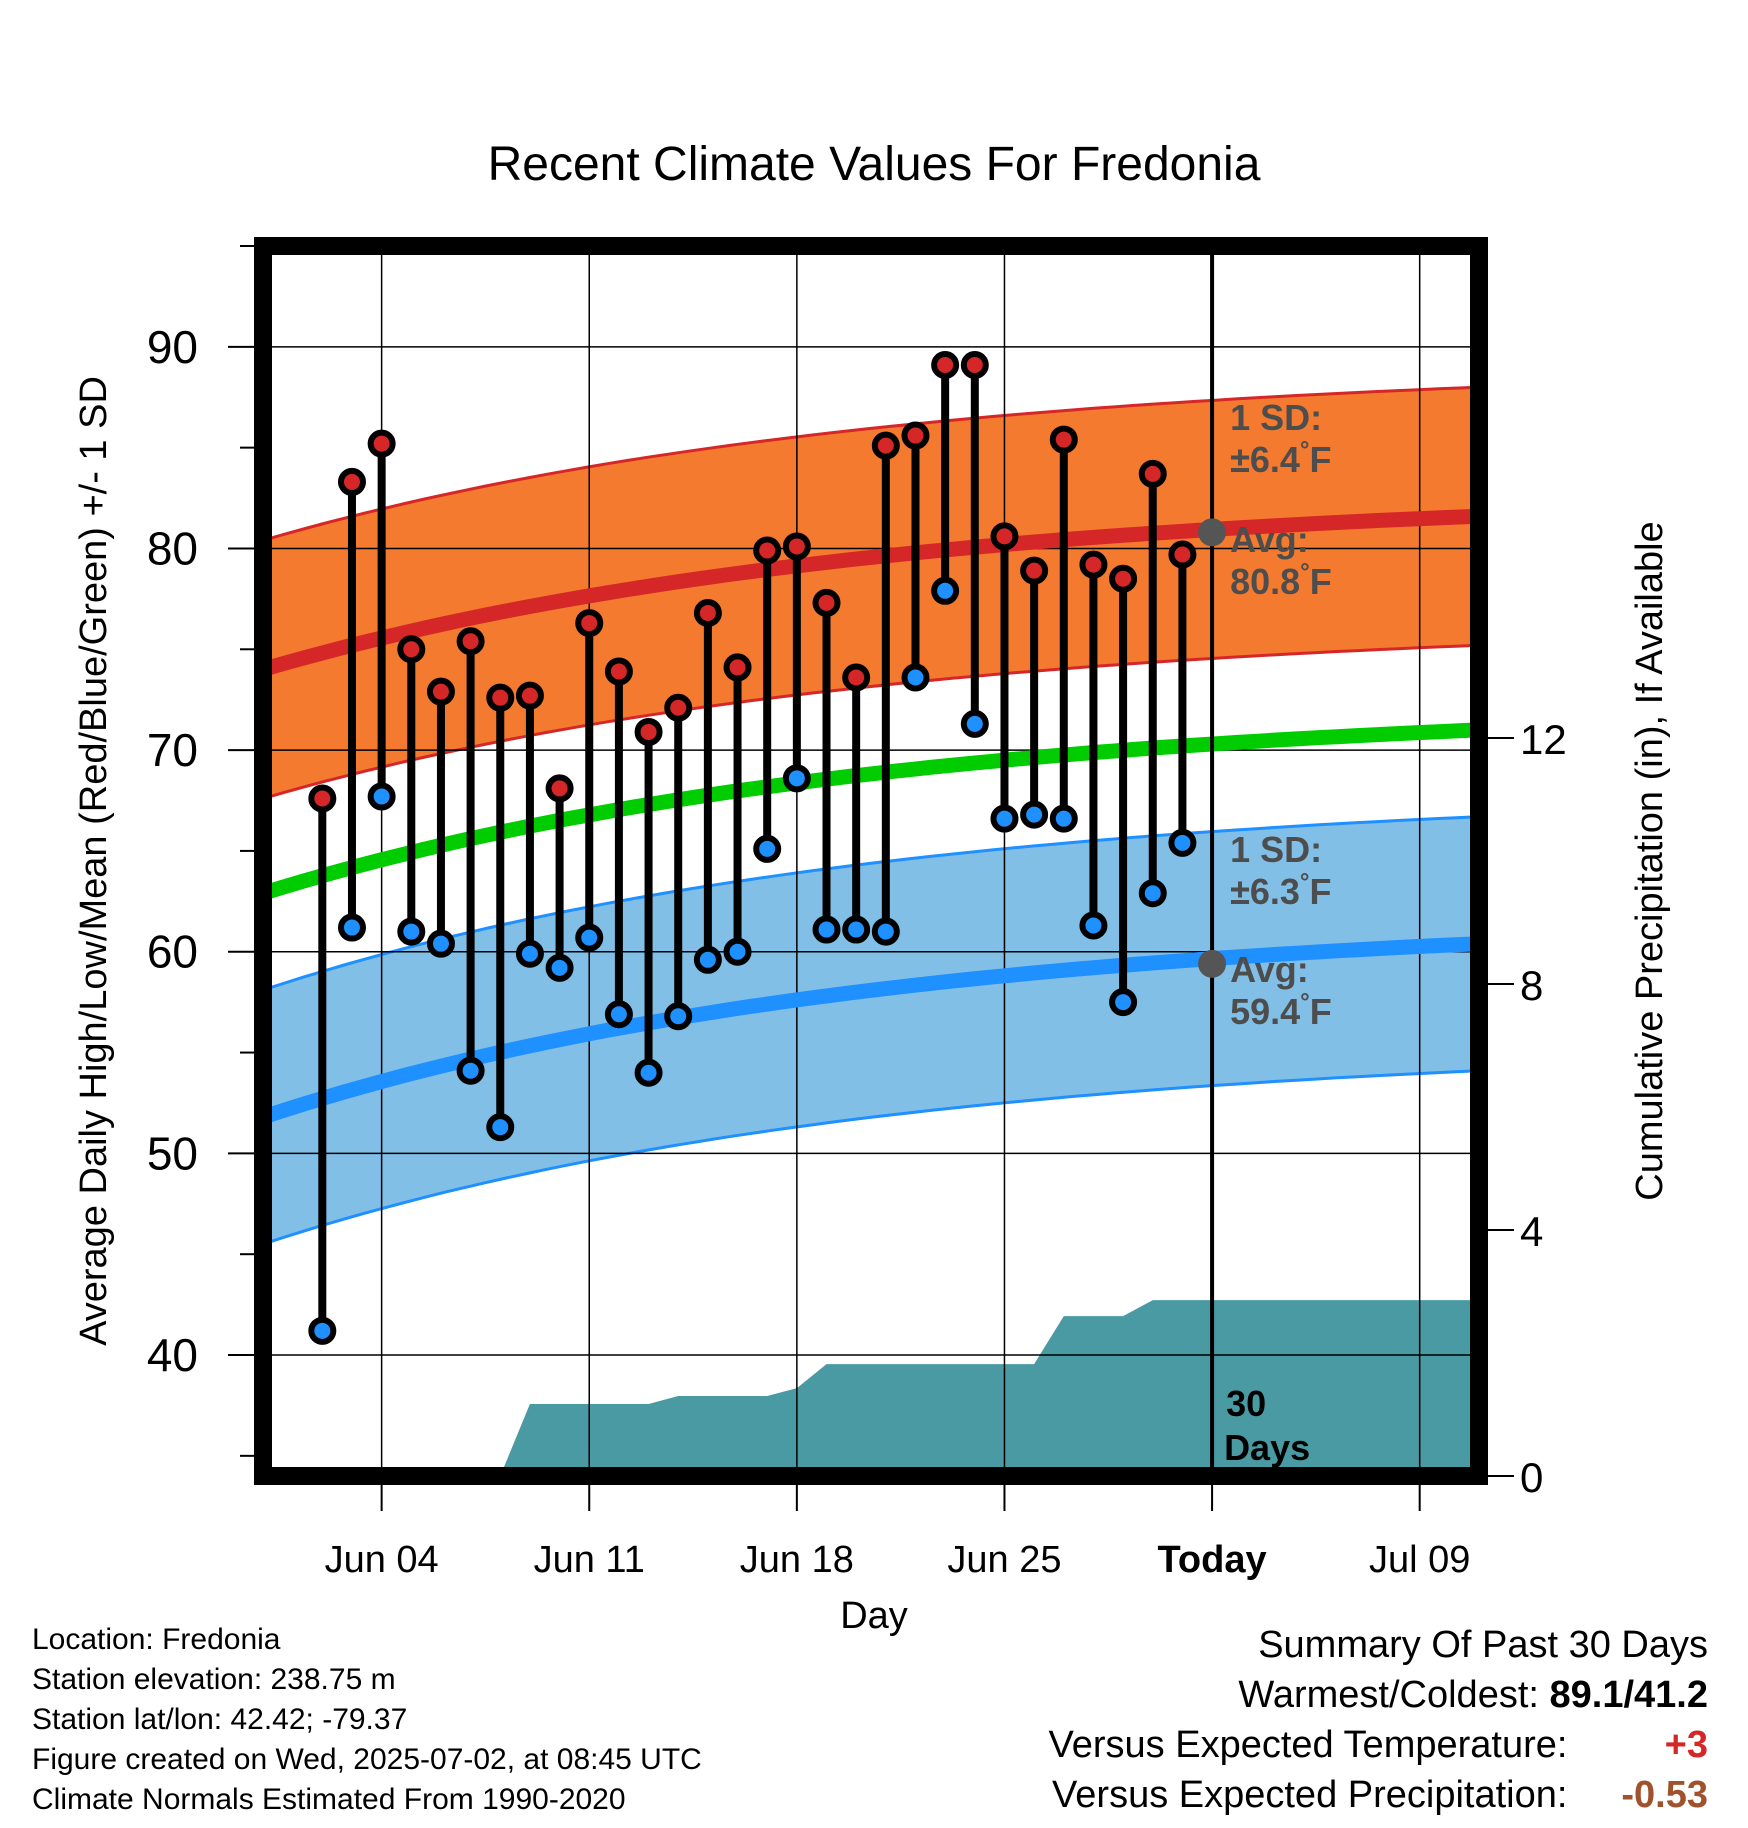 Image resolution: width=1748 pixels, height=1828 pixels. What do you see at coordinates (1483, 1645) in the screenshot?
I see `summary-title: Summary Of Past 30 Days` at bounding box center [1483, 1645].